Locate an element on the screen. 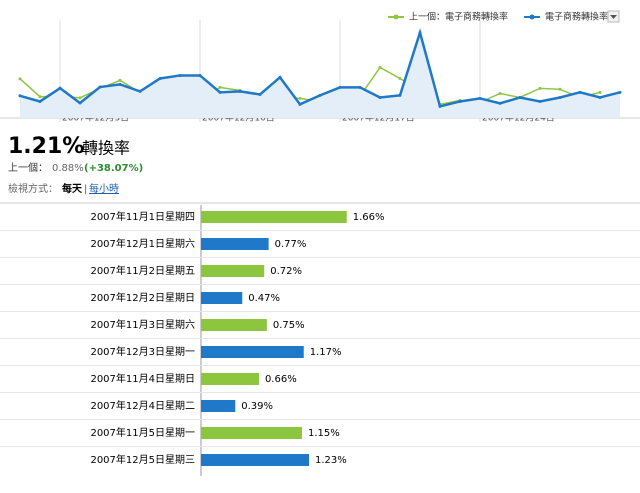  row-label: 2007年11月3日星期六 is located at coordinates (142, 324).